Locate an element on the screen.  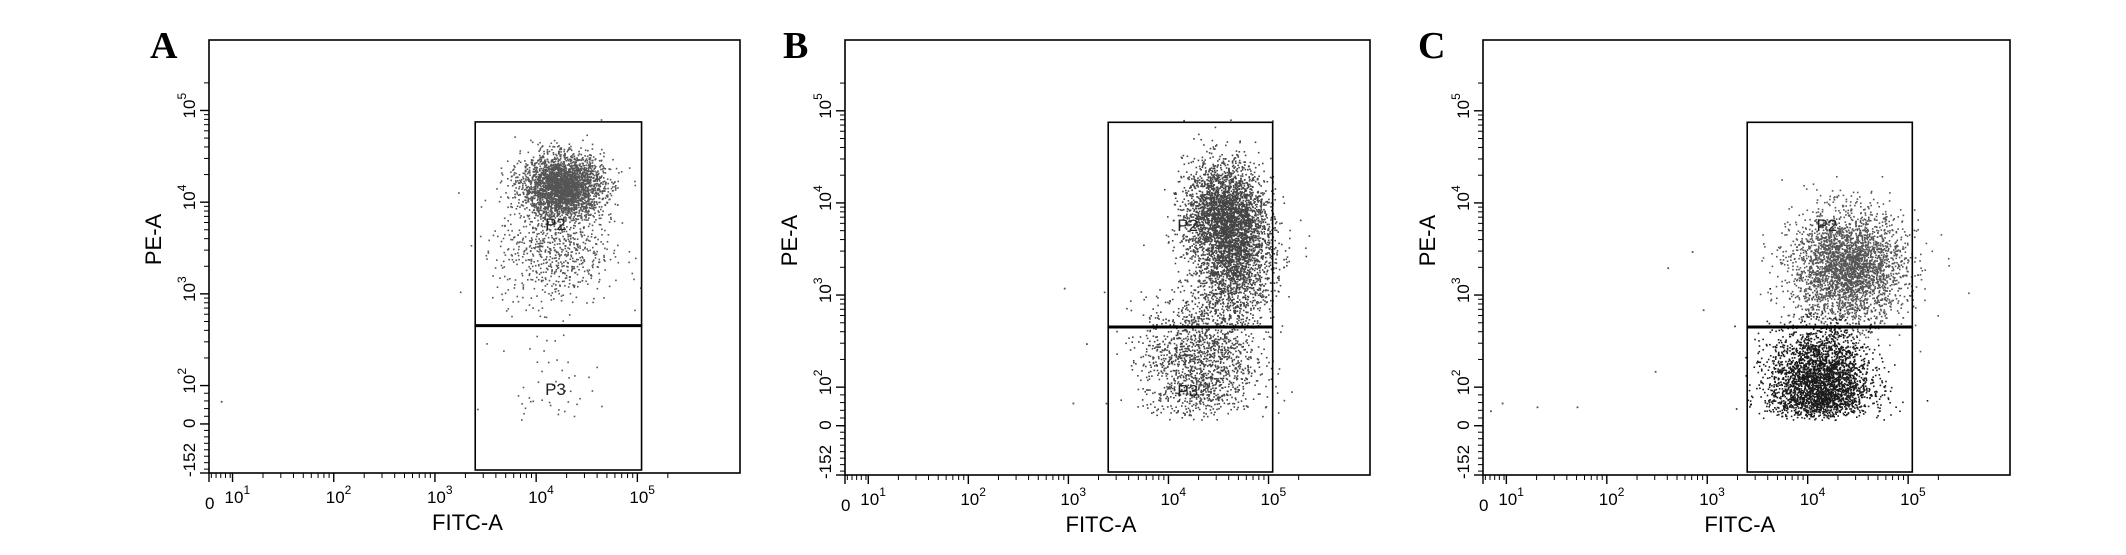
gate-p3: P3 is located at coordinates (558, 397).